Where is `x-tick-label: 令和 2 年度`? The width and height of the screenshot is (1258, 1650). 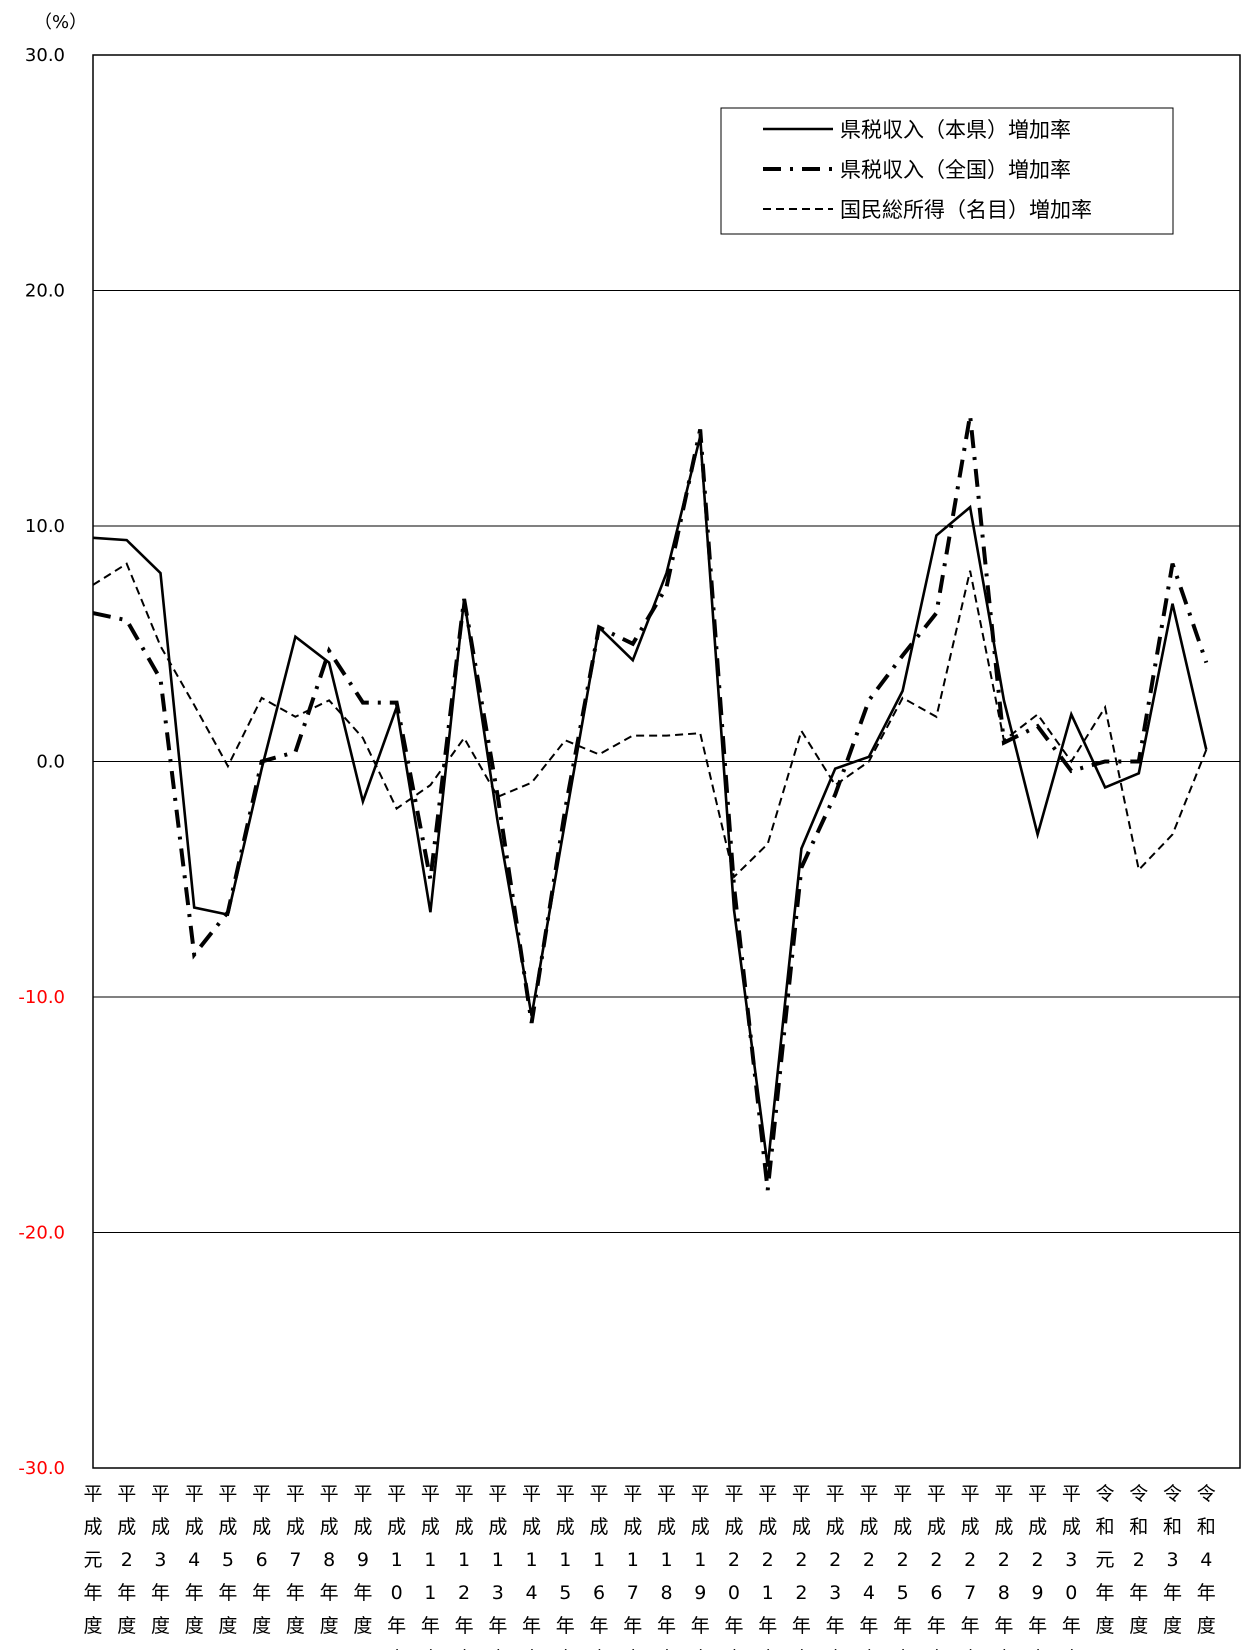 x-tick-label: 令和 2 年度 is located at coordinates (1138, 1560).